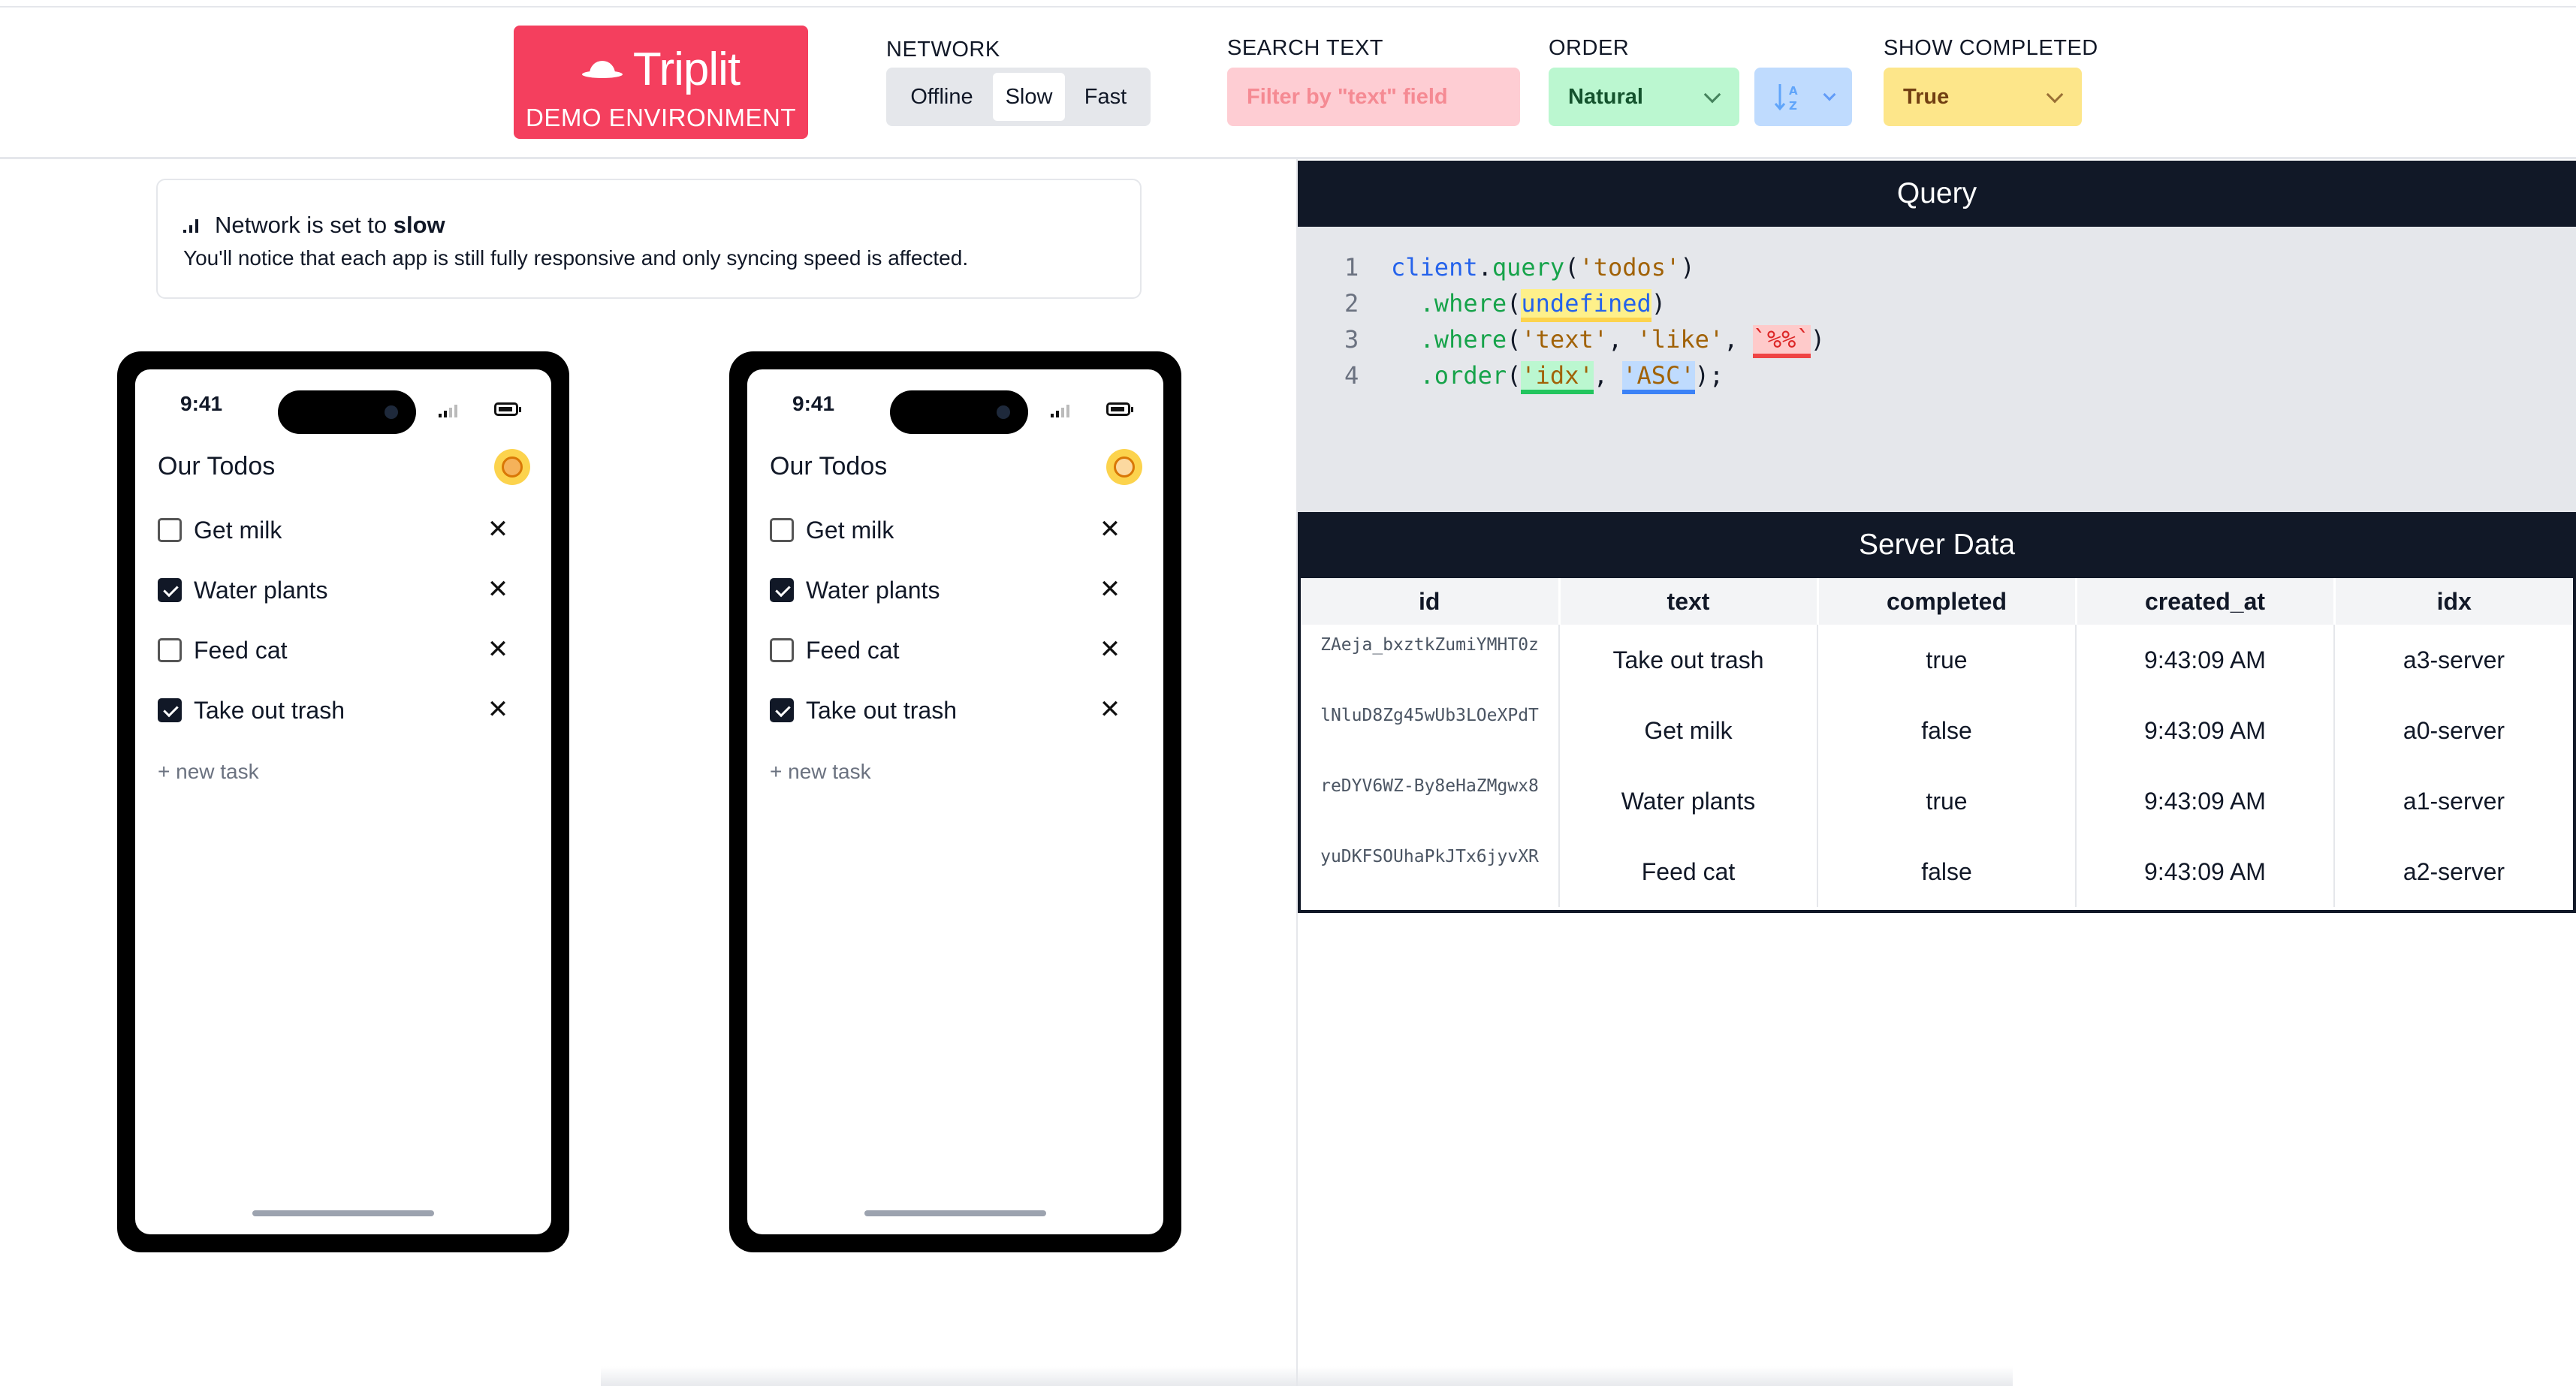 This screenshot has width=2576, height=1386. What do you see at coordinates (1584, 267) in the screenshot?
I see `code-line: 1 client.query('todos')` at bounding box center [1584, 267].